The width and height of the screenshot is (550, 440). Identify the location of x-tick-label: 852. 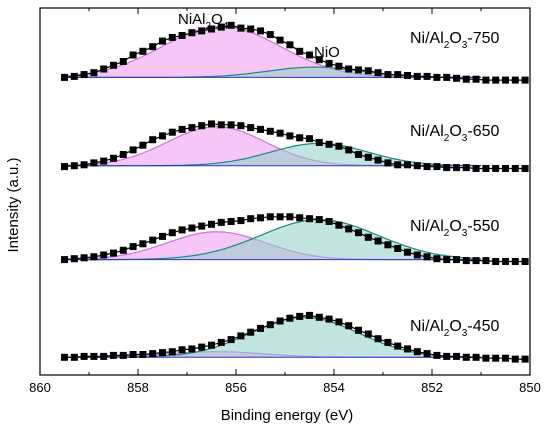
(432, 387).